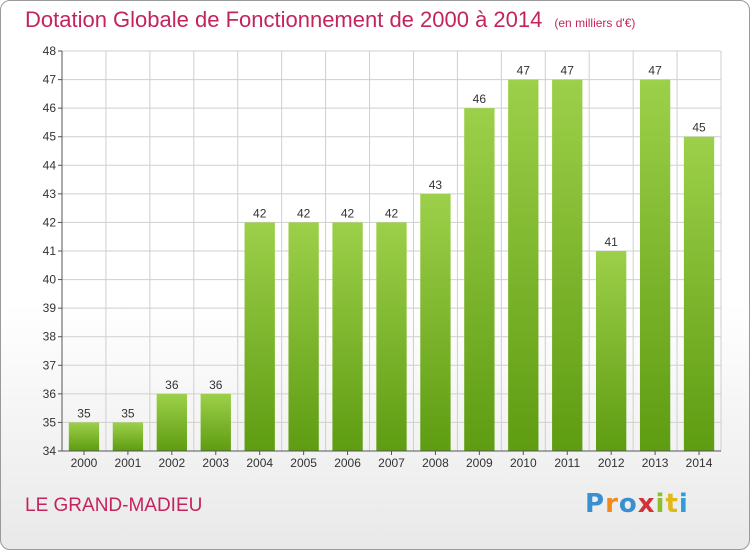  I want to click on data-label: 46, so click(480, 99).